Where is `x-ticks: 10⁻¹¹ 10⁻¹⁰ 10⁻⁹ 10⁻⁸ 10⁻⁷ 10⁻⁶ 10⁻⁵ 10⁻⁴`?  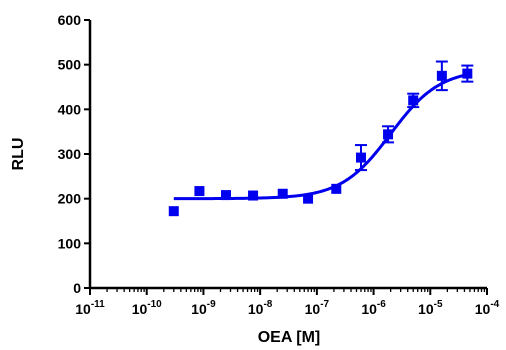 x-ticks: 10⁻¹¹ 10⁻¹⁰ 10⁻⁹ 10⁻⁸ 10⁻⁷ 10⁻⁶ 10⁻⁵ 10⁻⁴ is located at coordinates (287, 302).